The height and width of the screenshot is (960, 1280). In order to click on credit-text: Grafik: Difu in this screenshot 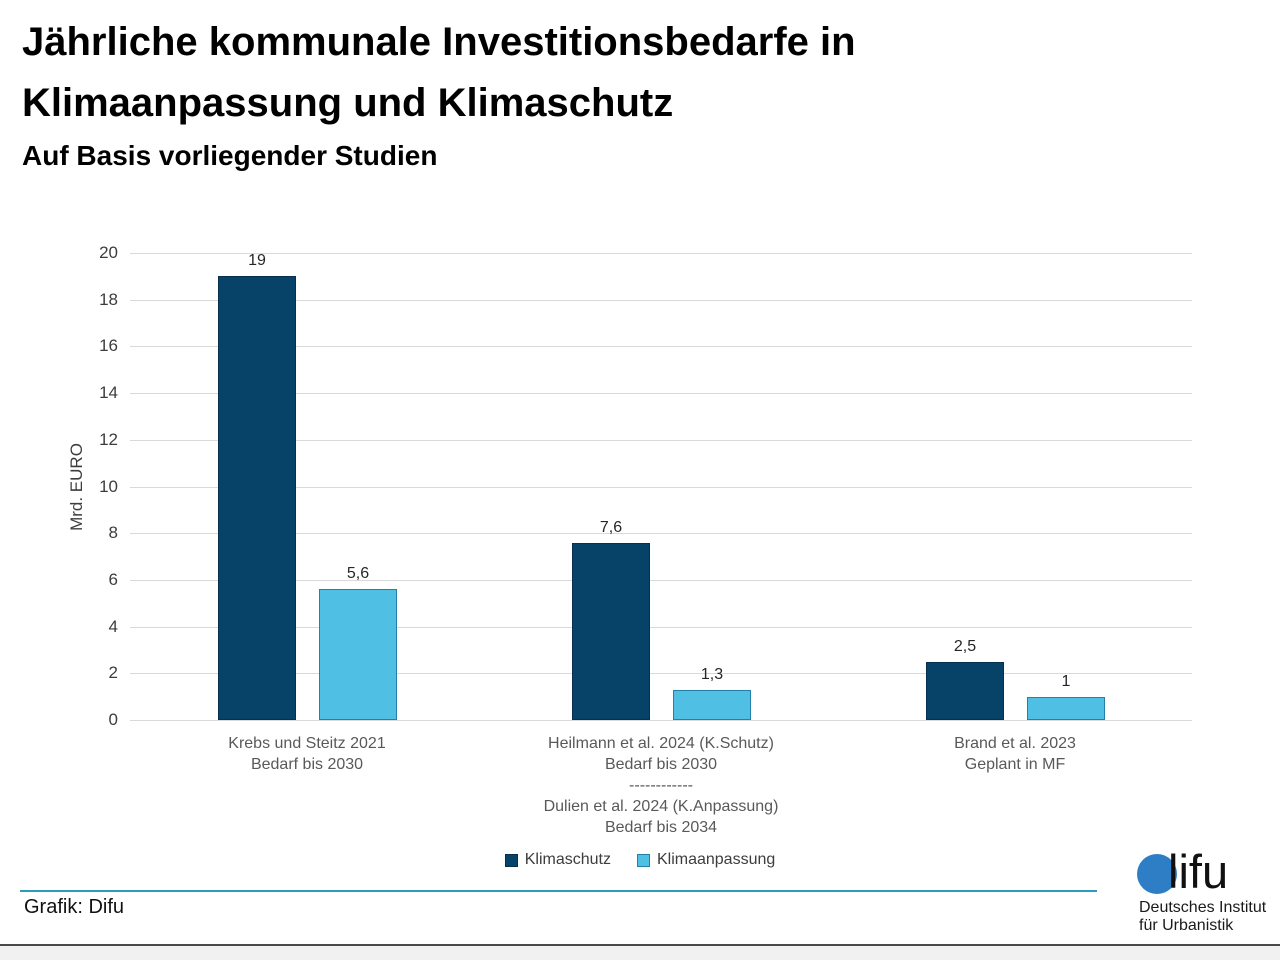, I will do `click(74, 907)`.